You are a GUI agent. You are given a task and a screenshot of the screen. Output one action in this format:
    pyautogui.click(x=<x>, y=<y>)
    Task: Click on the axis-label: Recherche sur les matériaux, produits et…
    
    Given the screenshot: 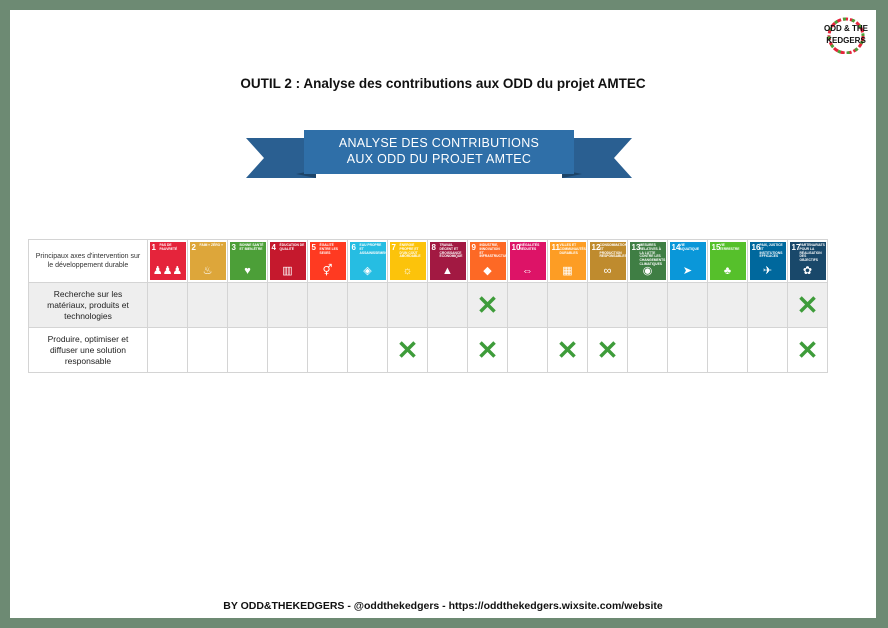 What is the action you would take?
    pyautogui.click(x=88, y=305)
    